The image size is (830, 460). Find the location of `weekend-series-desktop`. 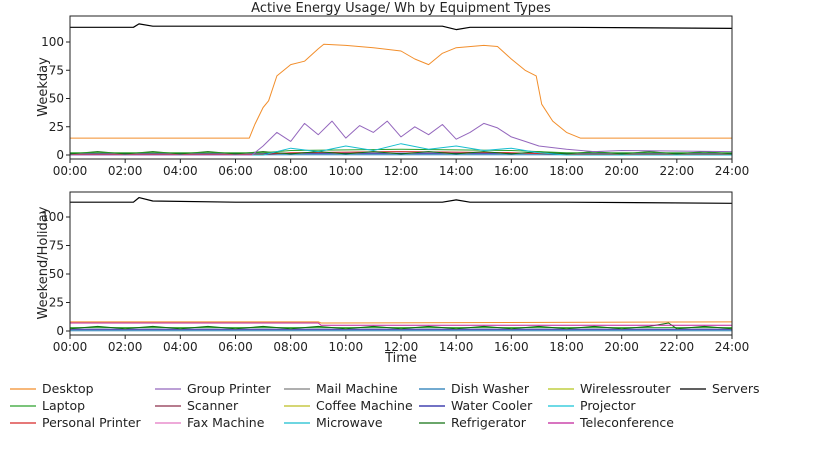

weekend-series-desktop is located at coordinates (401, 322).